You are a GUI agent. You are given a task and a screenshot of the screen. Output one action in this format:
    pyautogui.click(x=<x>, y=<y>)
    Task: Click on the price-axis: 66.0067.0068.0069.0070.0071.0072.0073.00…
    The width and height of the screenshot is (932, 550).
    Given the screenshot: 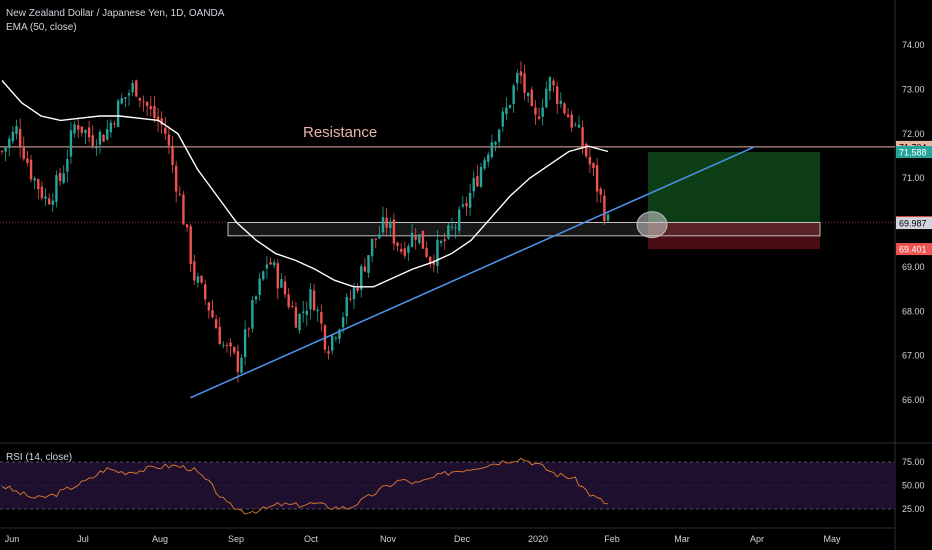 What is the action you would take?
    pyautogui.click(x=914, y=222)
    